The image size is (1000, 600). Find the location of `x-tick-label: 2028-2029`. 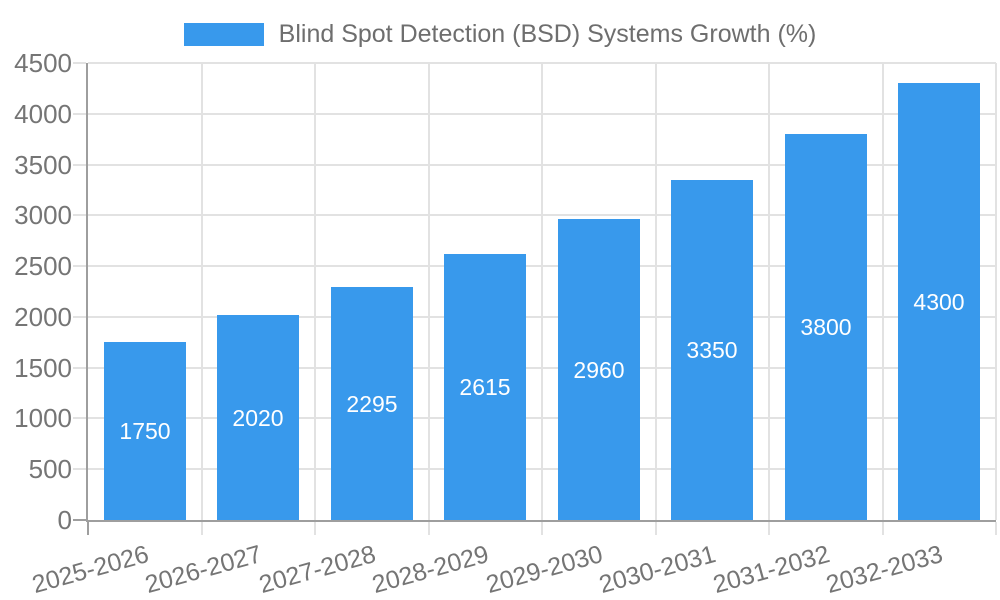

x-tick-label: 2028-2029 is located at coordinates (431, 569).